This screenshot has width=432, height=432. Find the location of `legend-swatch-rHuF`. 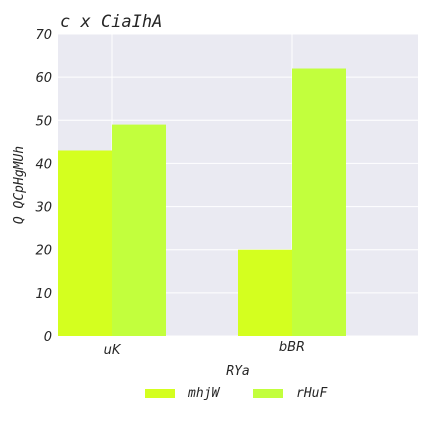

legend-swatch-rHuF is located at coordinates (268, 393).